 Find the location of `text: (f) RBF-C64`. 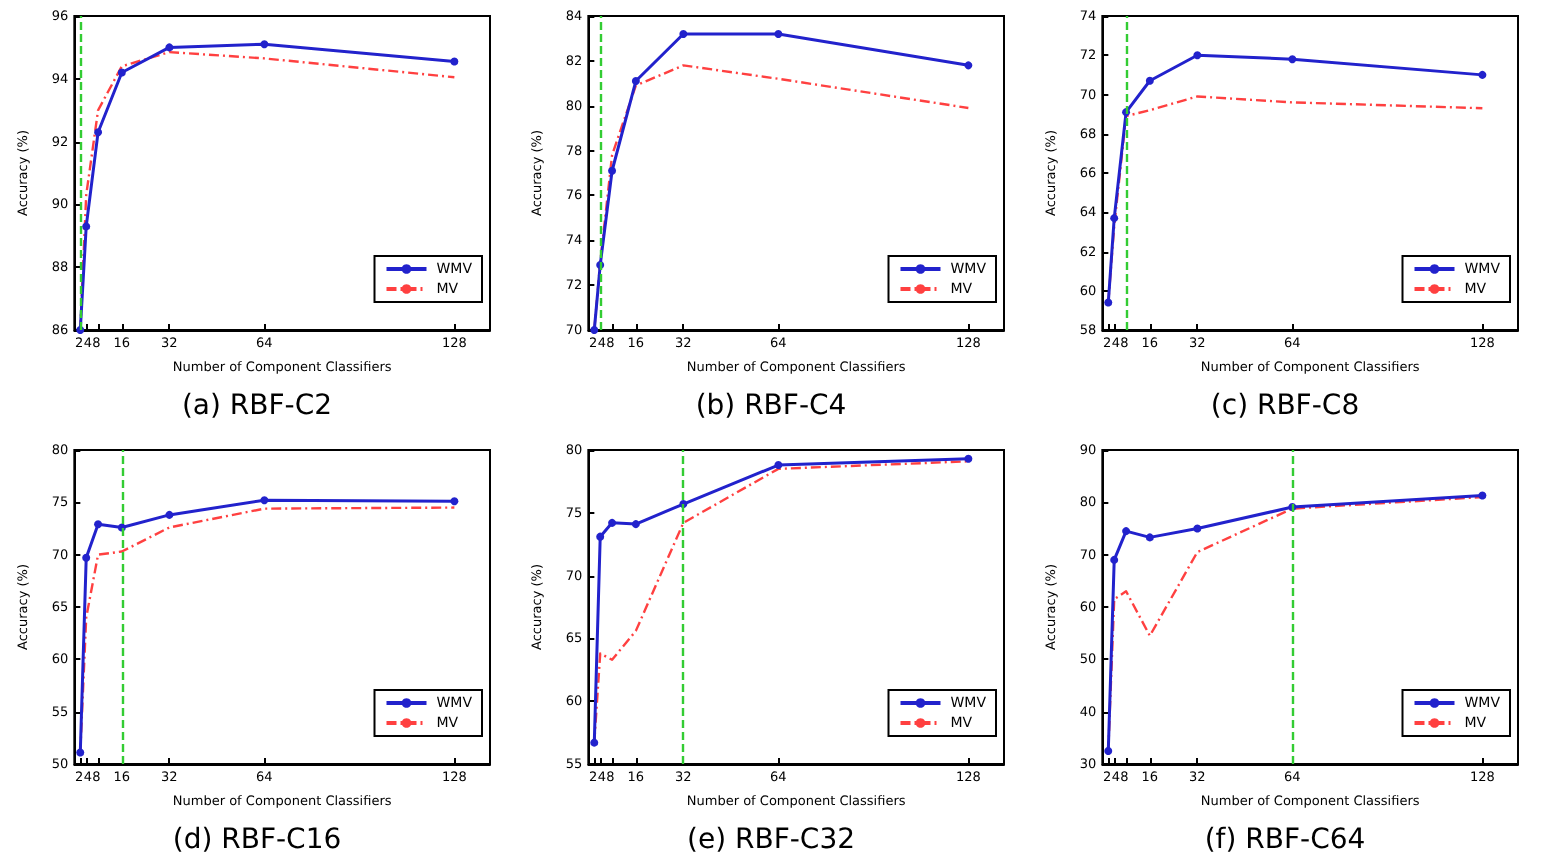

text: (f) RBF-C64 is located at coordinates (1285, 840).